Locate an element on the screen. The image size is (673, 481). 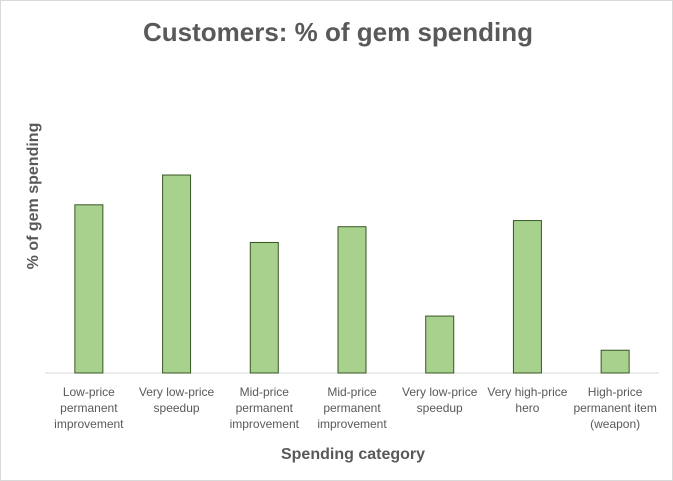
x-tick-label: Very high-price hero is located at coordinates (527, 400).